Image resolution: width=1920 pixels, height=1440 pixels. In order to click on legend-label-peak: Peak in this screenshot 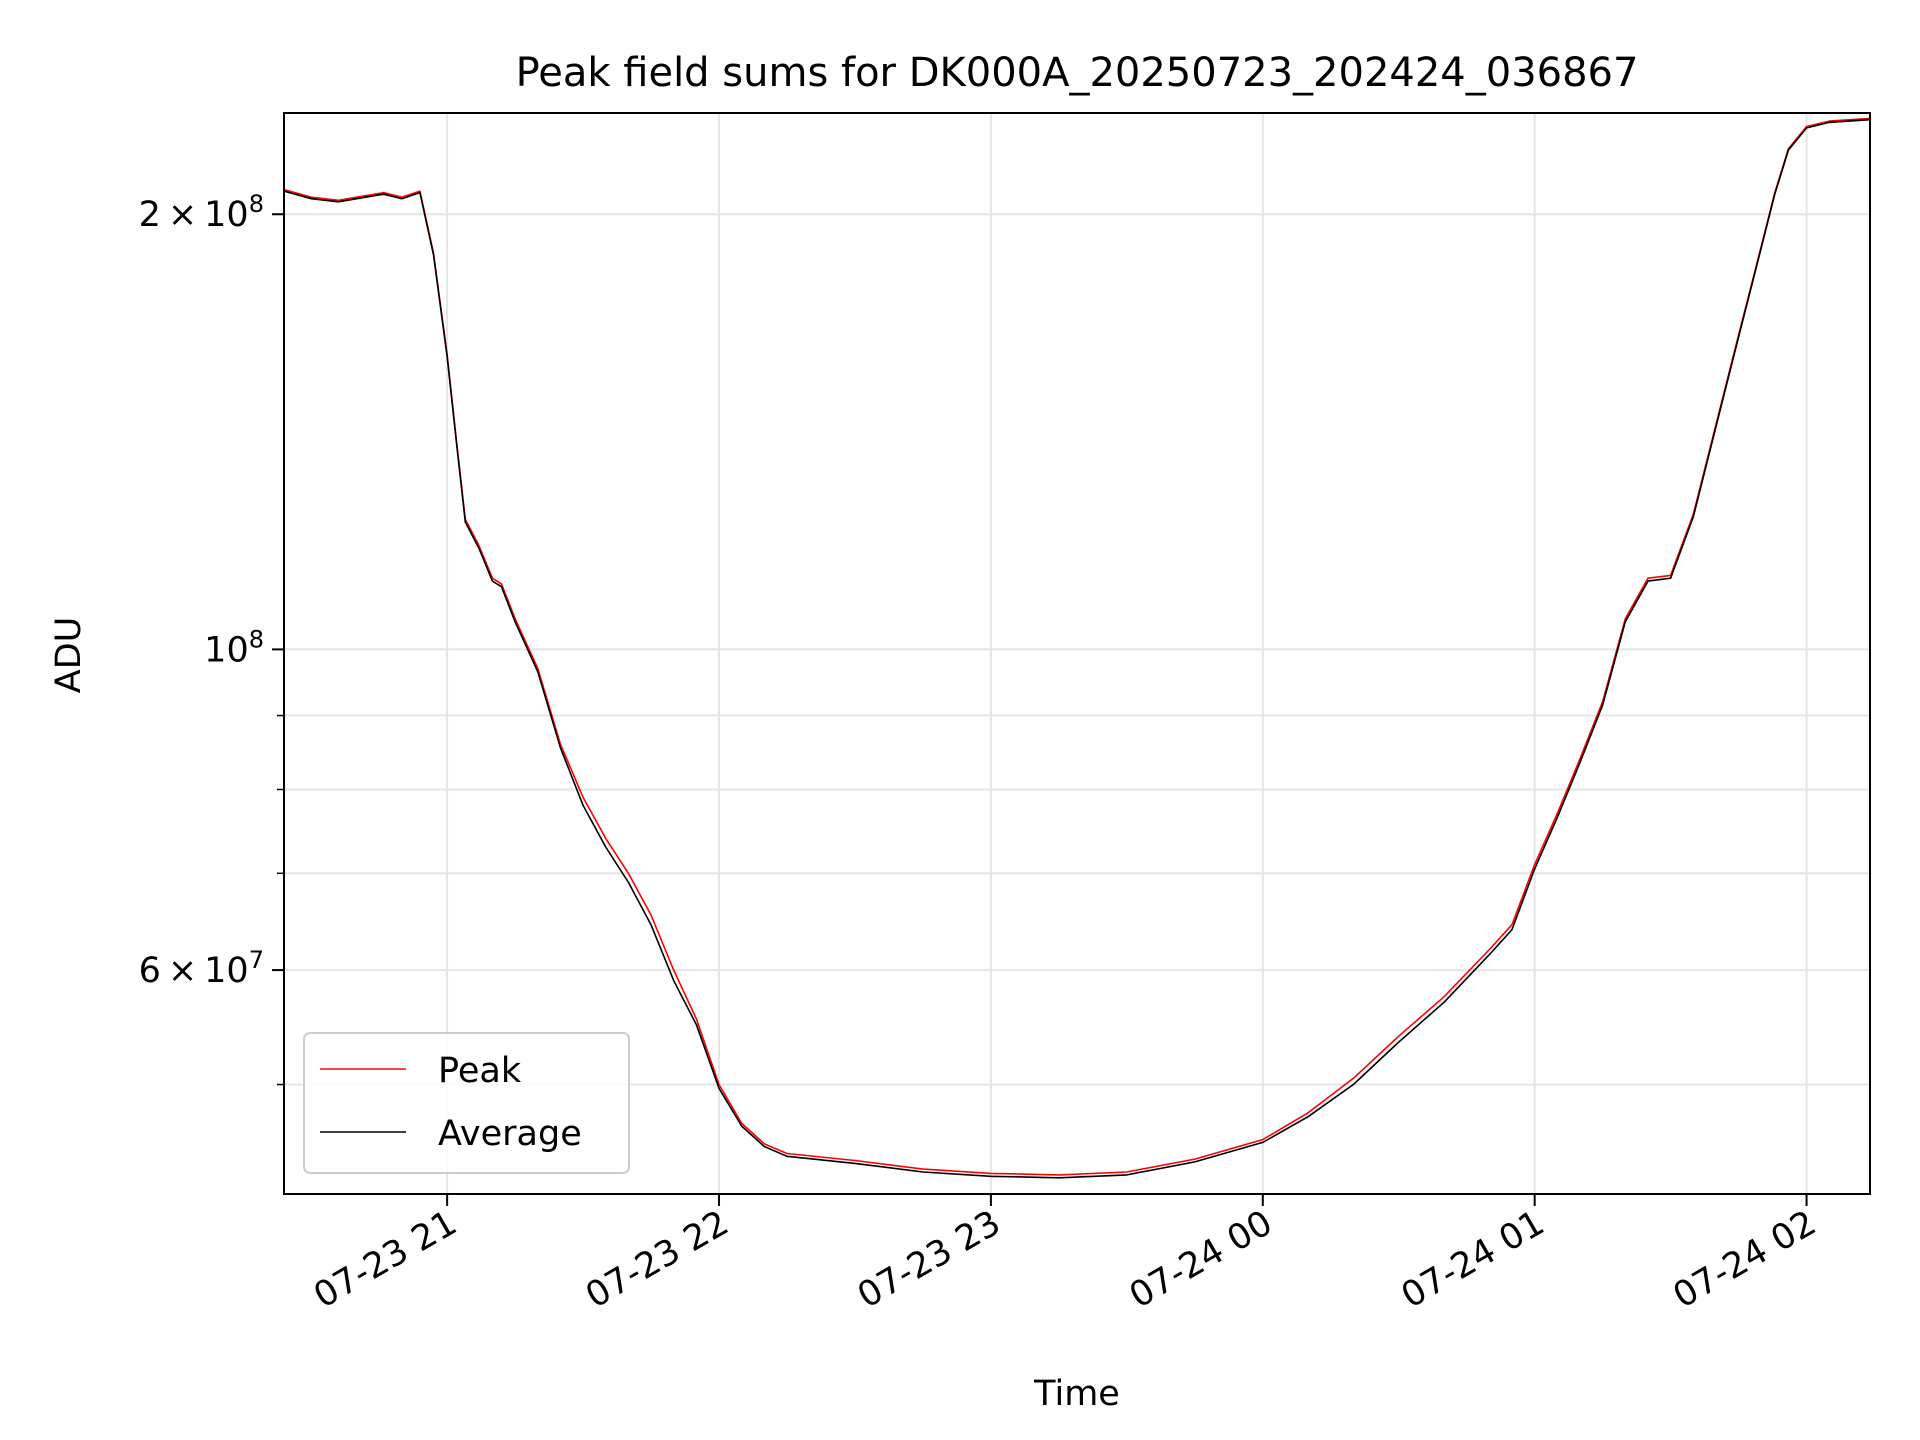, I will do `click(480, 1071)`.